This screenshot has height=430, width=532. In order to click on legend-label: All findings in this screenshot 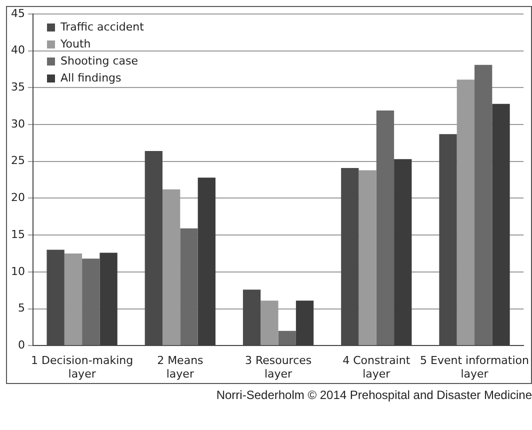, I will do `click(91, 77)`.